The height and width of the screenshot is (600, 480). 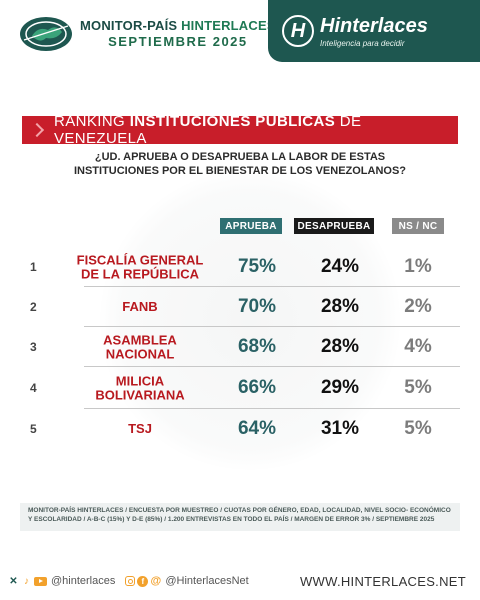 What do you see at coordinates (33, 388) in the screenshot?
I see `rank-number: 4` at bounding box center [33, 388].